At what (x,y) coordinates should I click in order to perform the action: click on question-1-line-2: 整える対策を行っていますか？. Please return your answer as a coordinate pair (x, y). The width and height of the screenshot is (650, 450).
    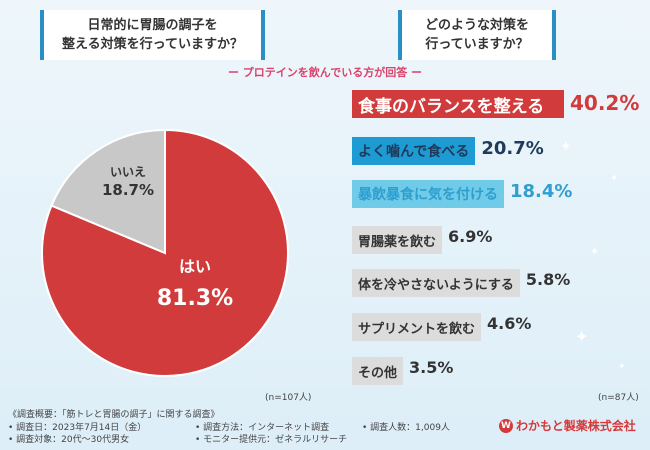
    Looking at the image, I should click on (152, 44).